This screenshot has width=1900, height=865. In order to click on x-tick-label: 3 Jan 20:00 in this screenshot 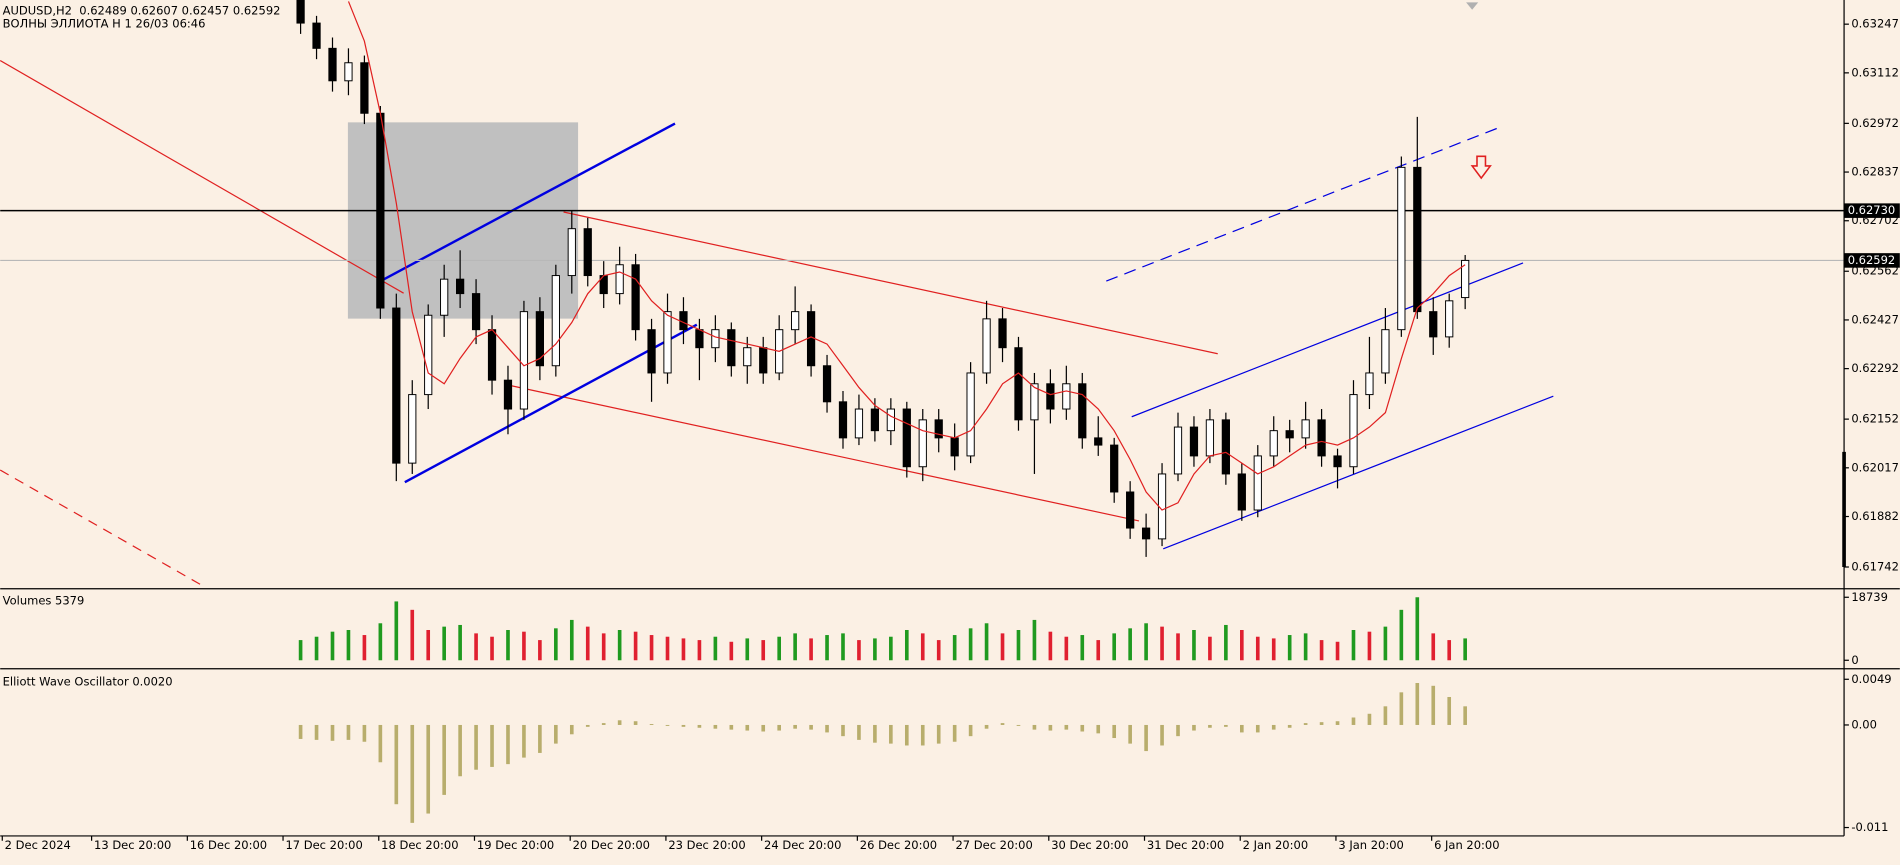, I will do `click(1371, 845)`.